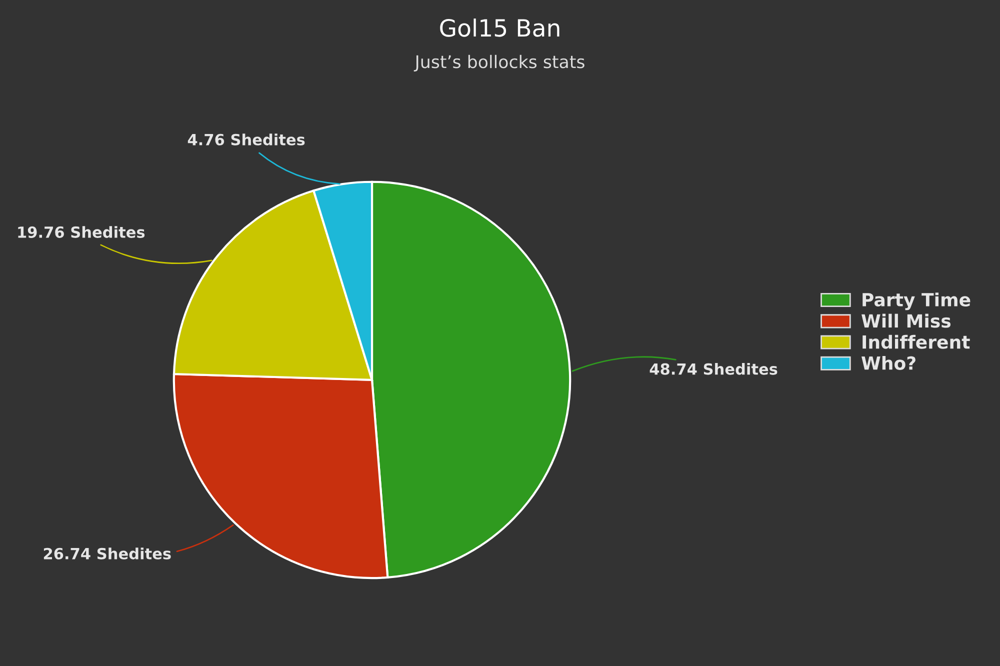  I want to click on data-label: 19.76 Shedites, so click(81, 232).